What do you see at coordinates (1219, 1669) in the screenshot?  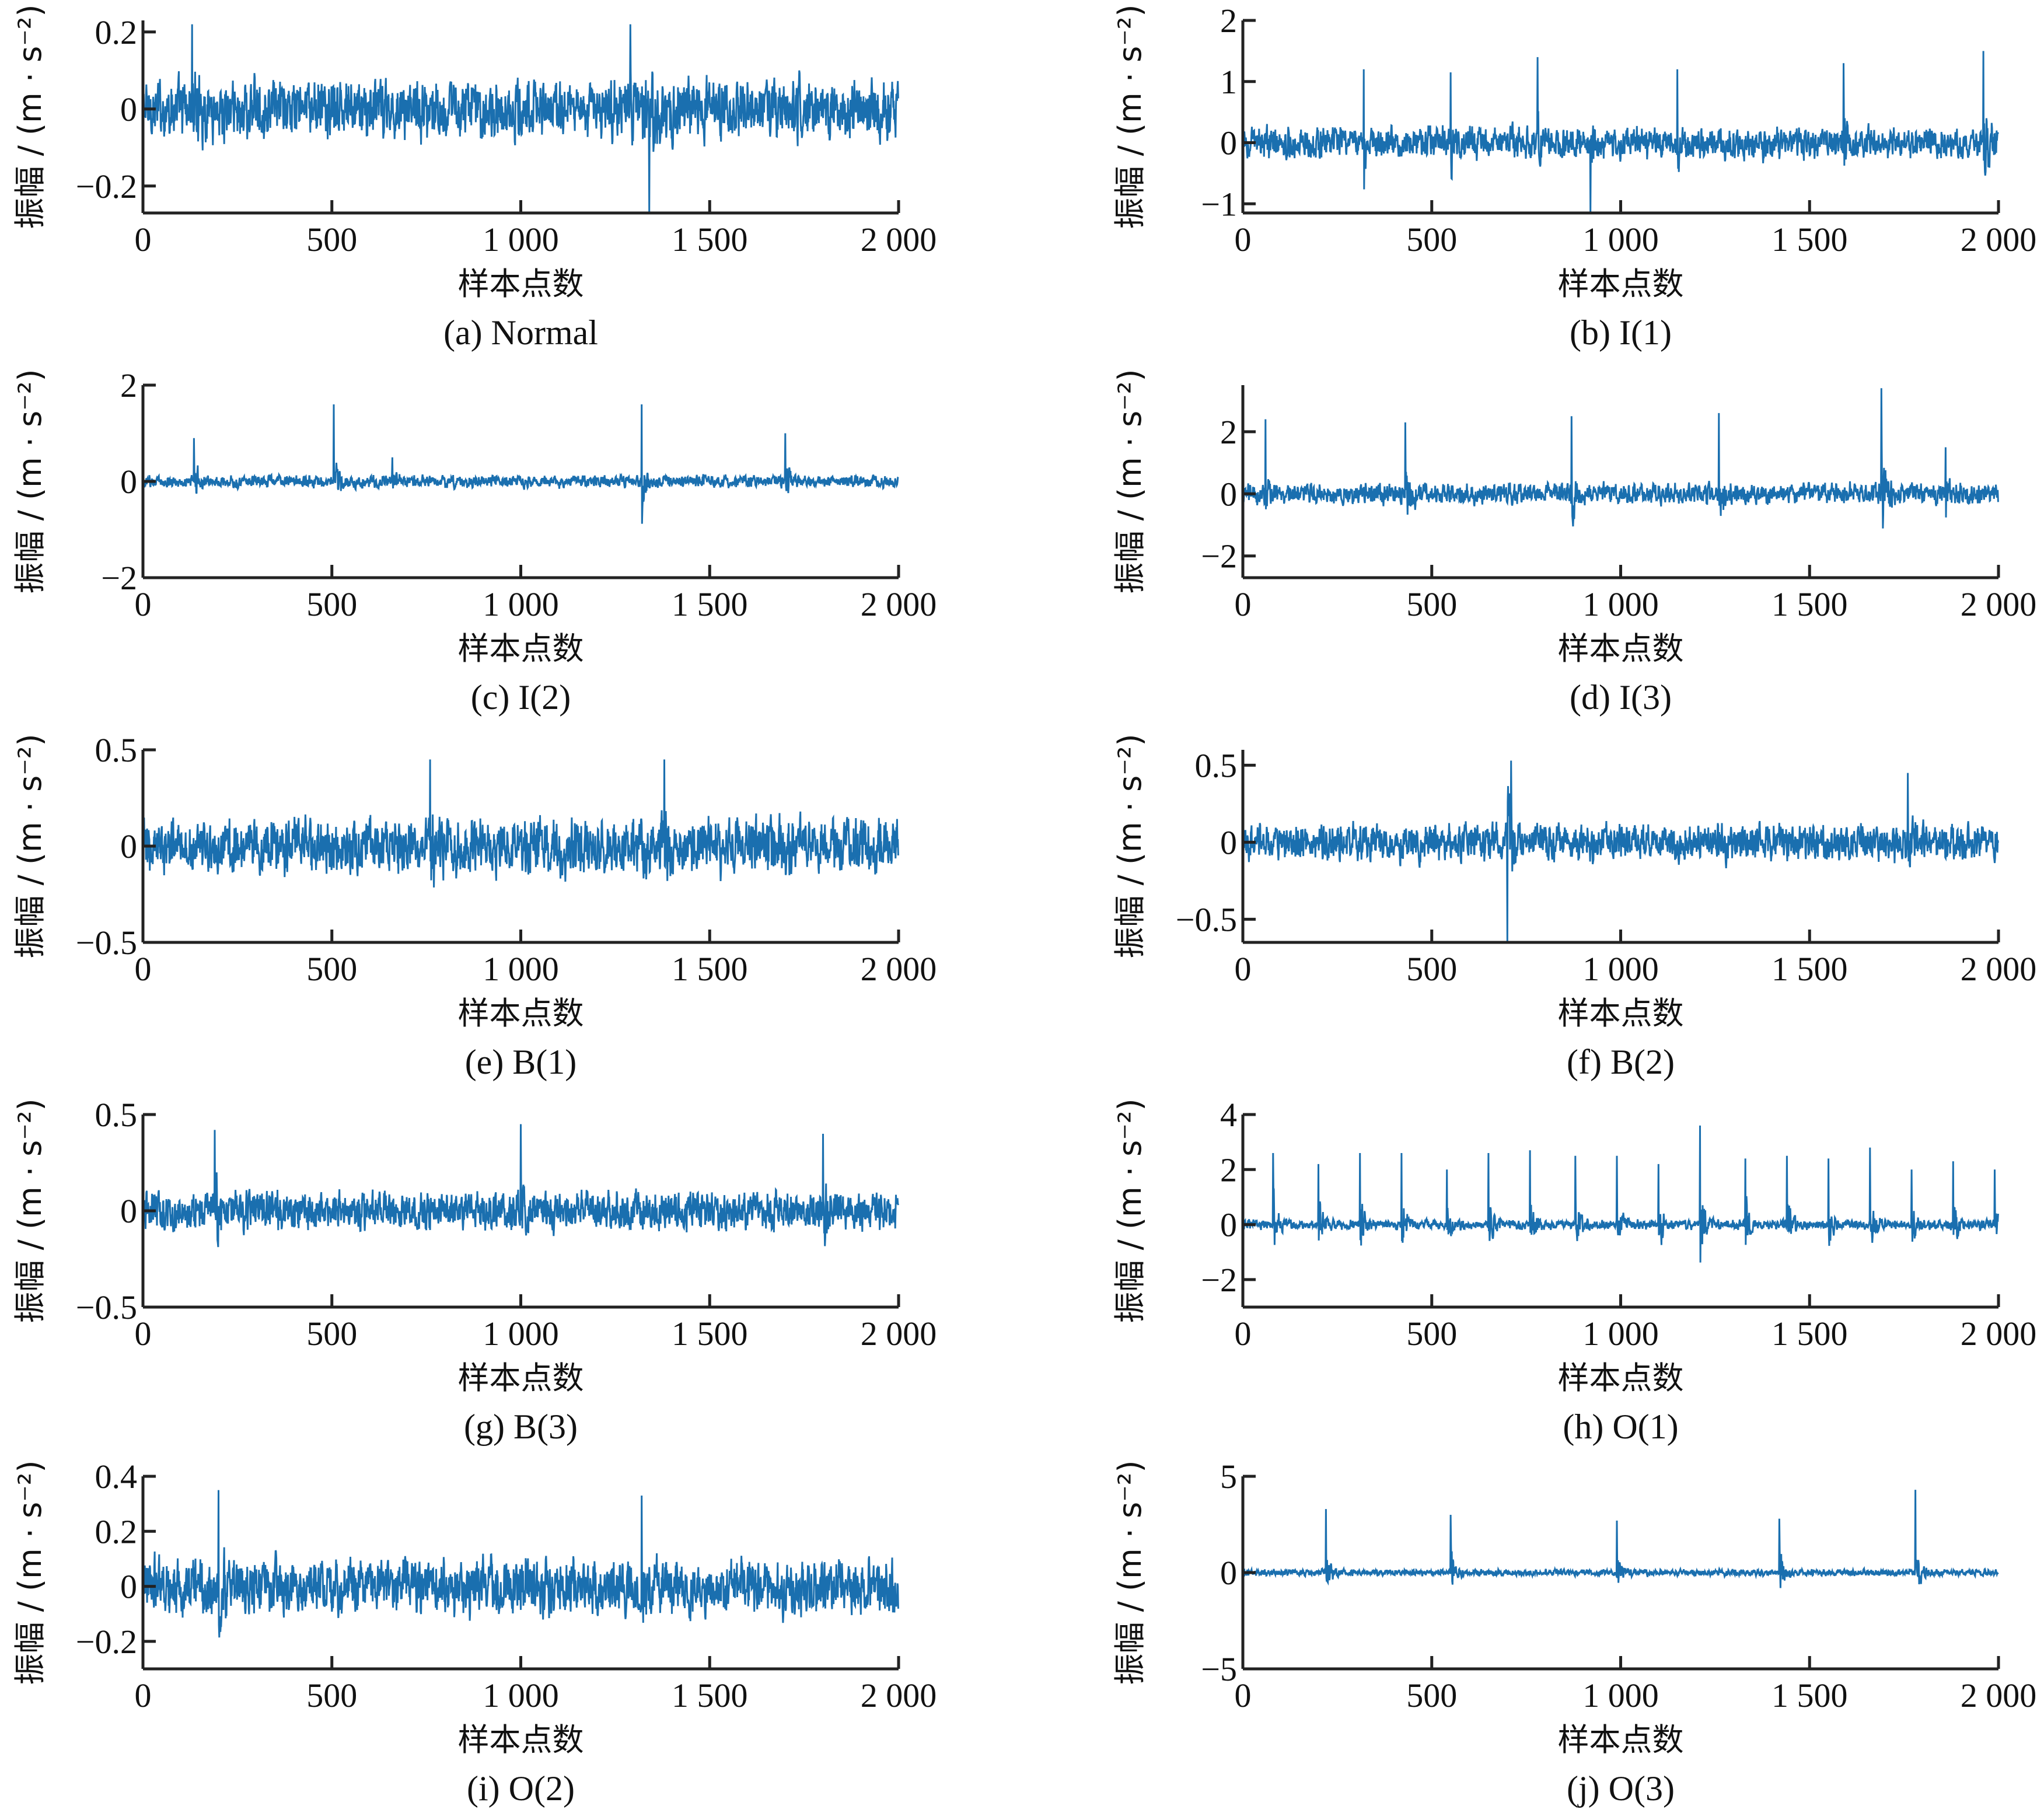 I see `y-tick-label: −5` at bounding box center [1219, 1669].